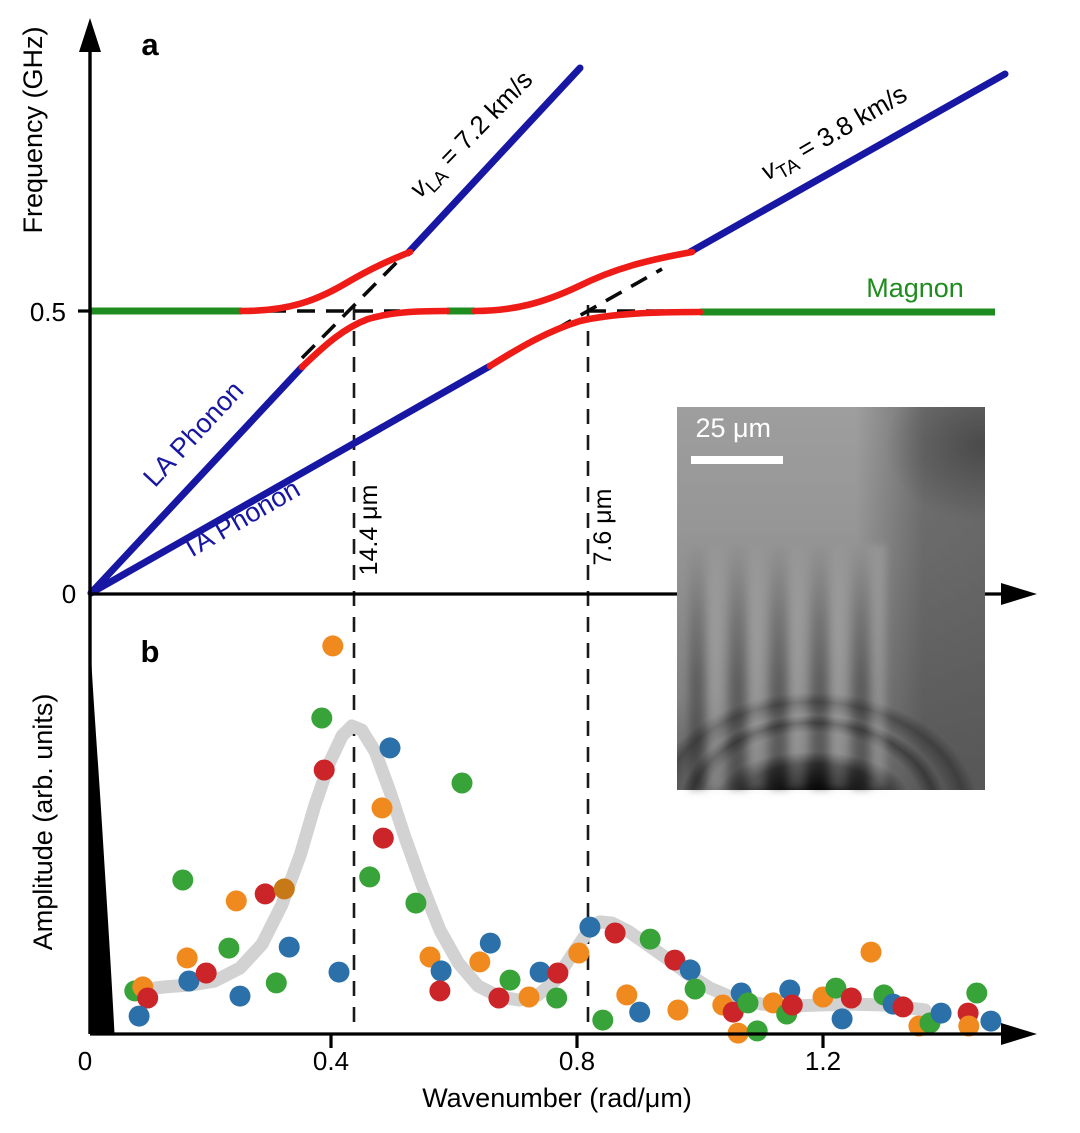 This screenshot has width=1080, height=1133. I want to click on scale-bar, so click(737, 460).